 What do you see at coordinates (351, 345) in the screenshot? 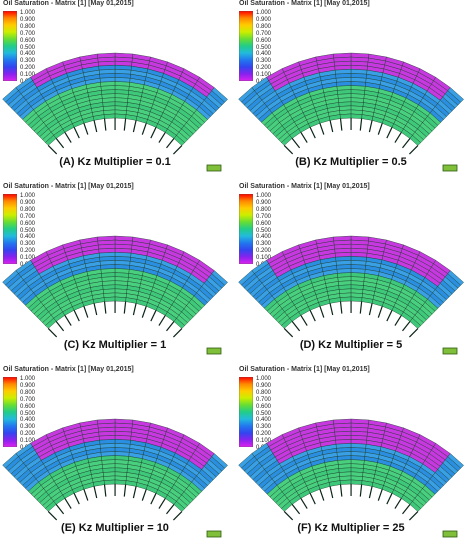
I see `panel-caption: (D) Kz Multiplier = 5` at bounding box center [351, 345].